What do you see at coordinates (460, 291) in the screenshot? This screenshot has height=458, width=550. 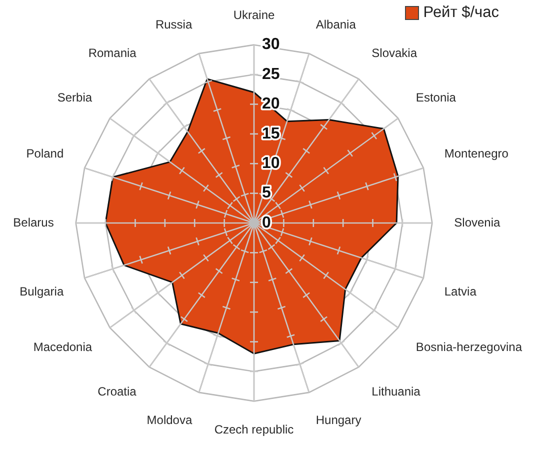 I see `spoke-label: Latvia` at bounding box center [460, 291].